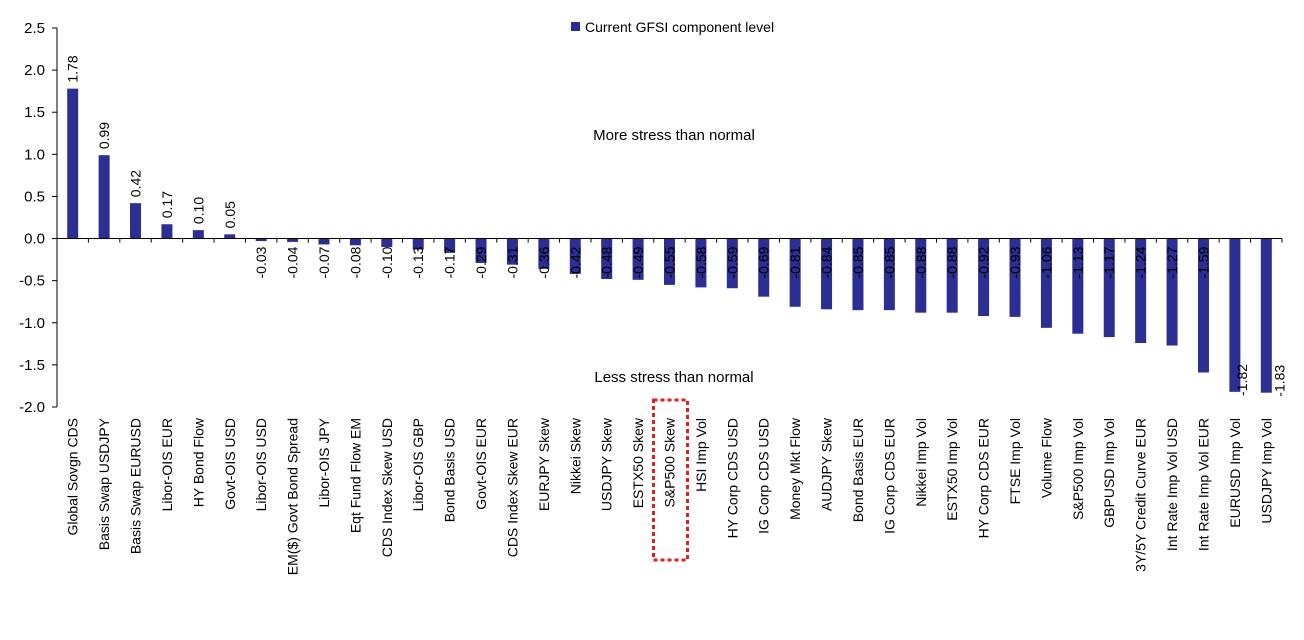 This screenshot has height=640, width=1304. I want to click on value-label: -0.03, so click(261, 262).